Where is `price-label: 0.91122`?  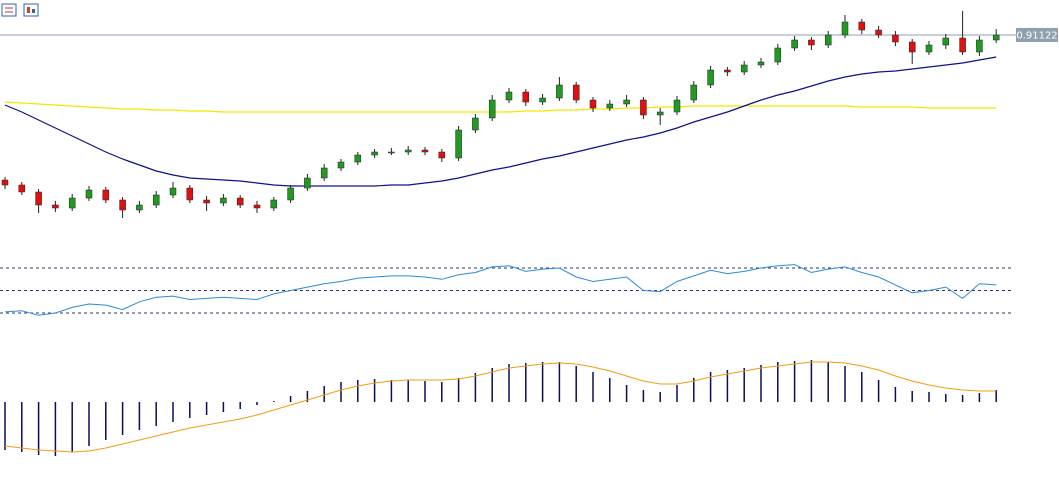
price-label: 0.91122 is located at coordinates (1036, 36).